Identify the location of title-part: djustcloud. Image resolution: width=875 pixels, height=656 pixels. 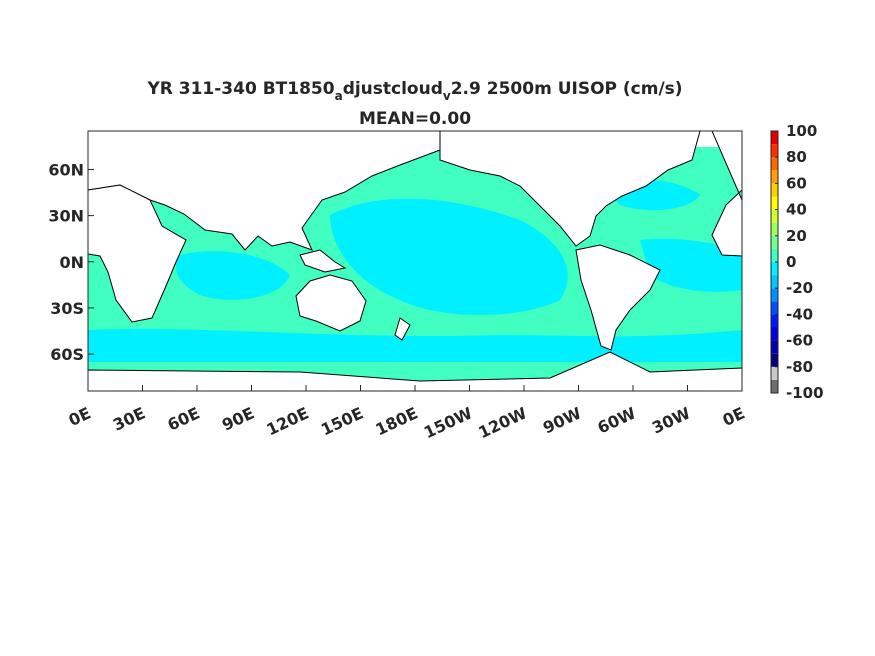
(393, 89).